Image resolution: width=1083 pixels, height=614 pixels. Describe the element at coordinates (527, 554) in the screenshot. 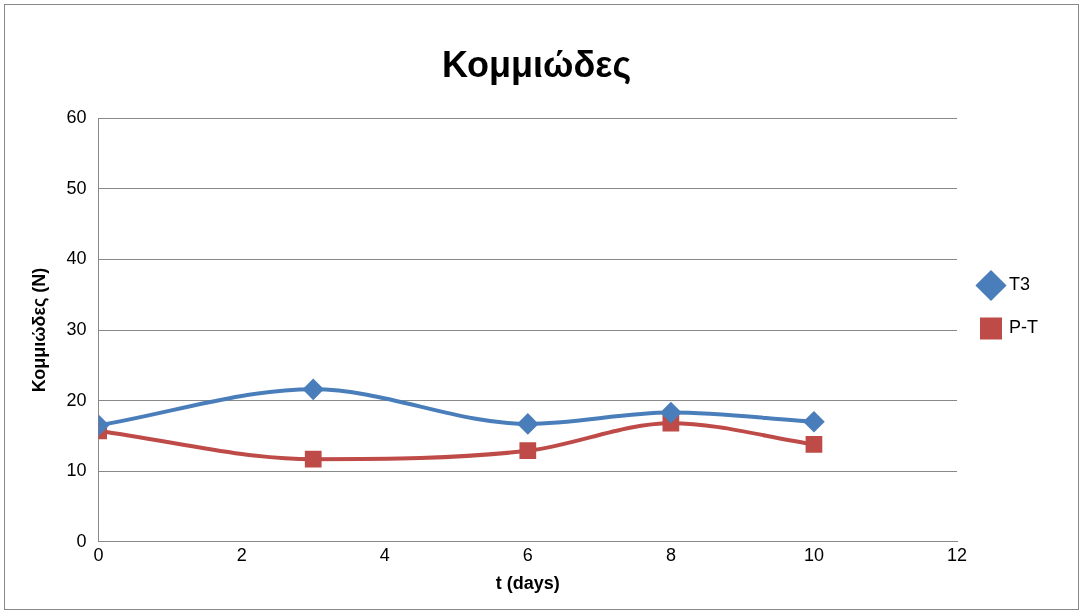

I see `x-tick-label: 6` at that location.